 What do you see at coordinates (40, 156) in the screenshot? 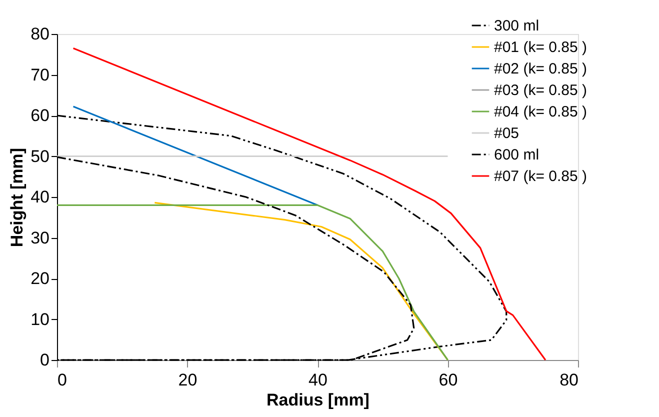
I see `y-tick-label: 50` at bounding box center [40, 156].